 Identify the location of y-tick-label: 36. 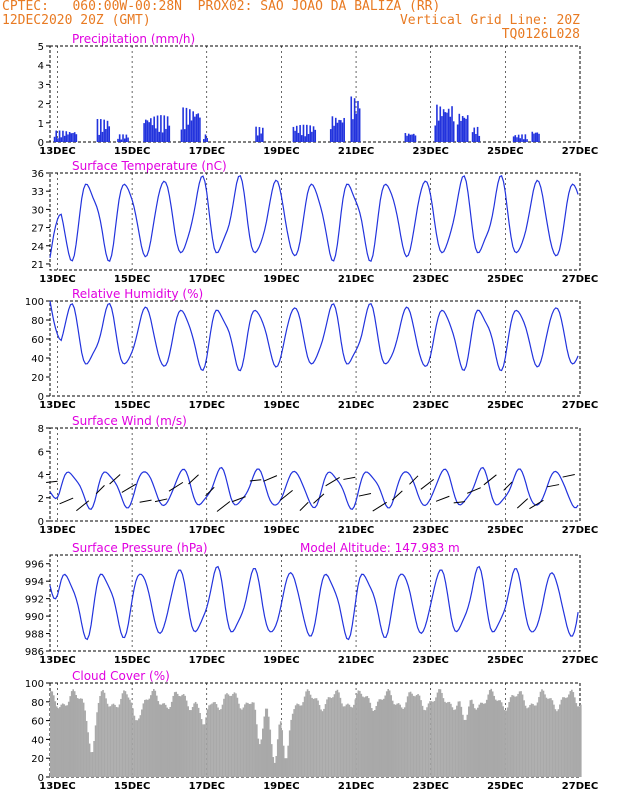
(37, 174).